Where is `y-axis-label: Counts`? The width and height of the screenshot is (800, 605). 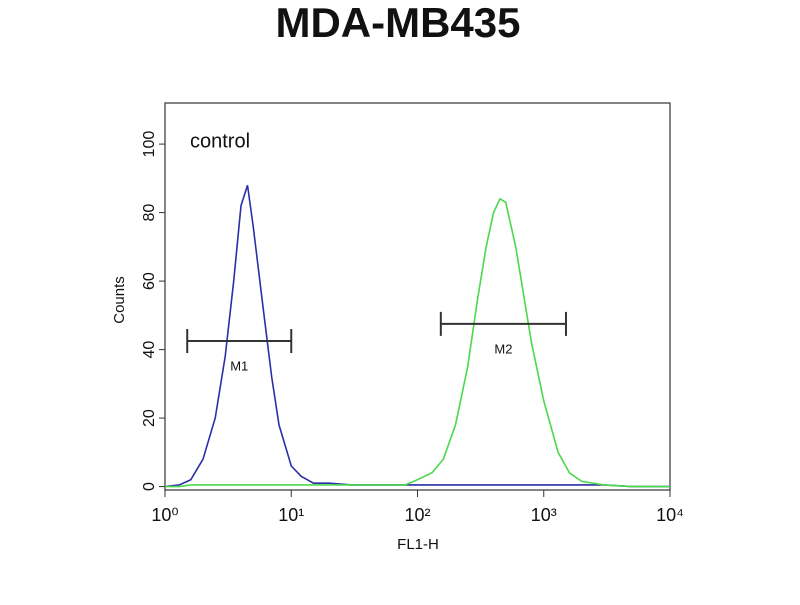 y-axis-label: Counts is located at coordinates (119, 300).